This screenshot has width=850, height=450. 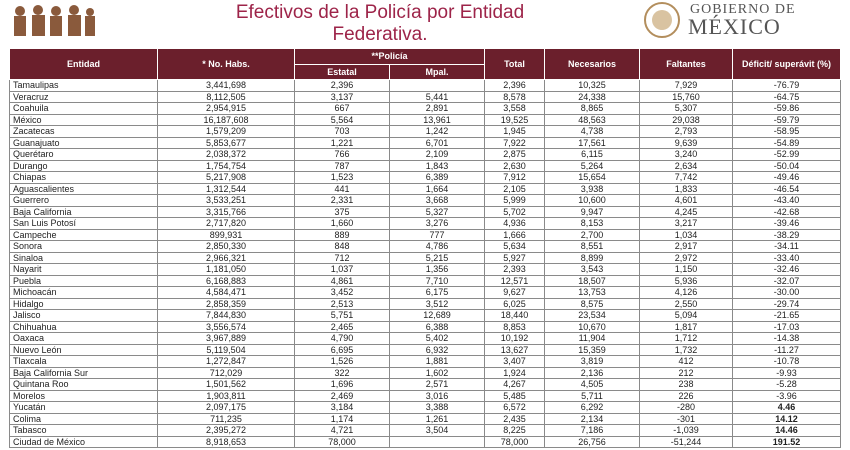 I want to click on table-cell: 2,435, so click(x=514, y=418).